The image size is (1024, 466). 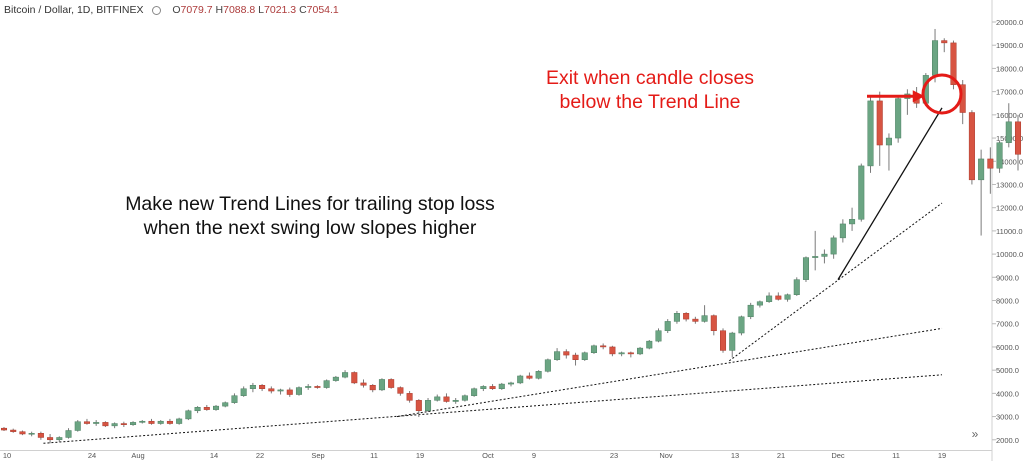 What do you see at coordinates (92, 455) in the screenshot?
I see `x-tick-label: 24` at bounding box center [92, 455].